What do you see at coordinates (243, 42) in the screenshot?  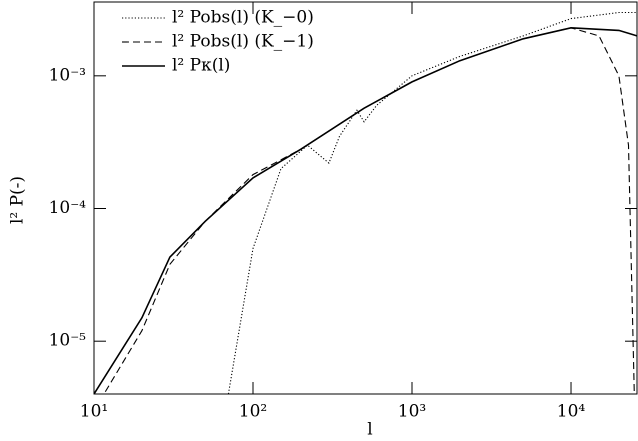 I see `legend-label: l² Pobs(l) (K_−1)` at bounding box center [243, 42].